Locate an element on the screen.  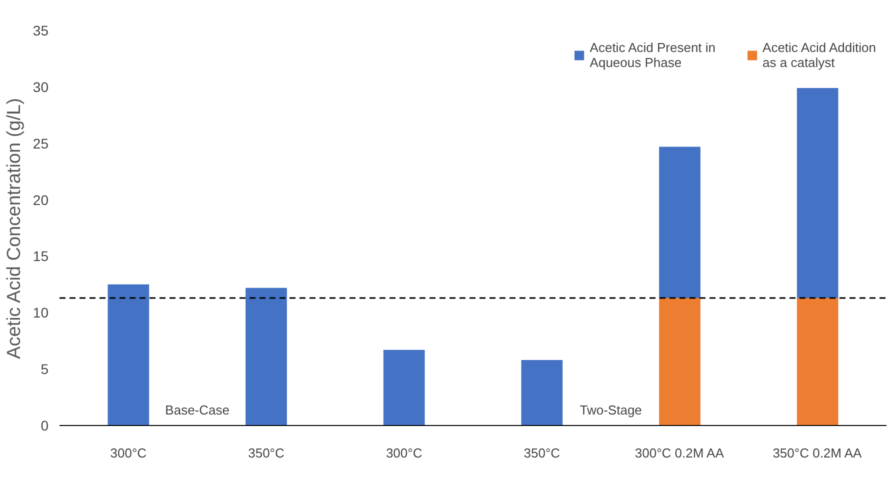
legend-label: Acetic Acid Addition as a catalyst is located at coordinates (819, 55).